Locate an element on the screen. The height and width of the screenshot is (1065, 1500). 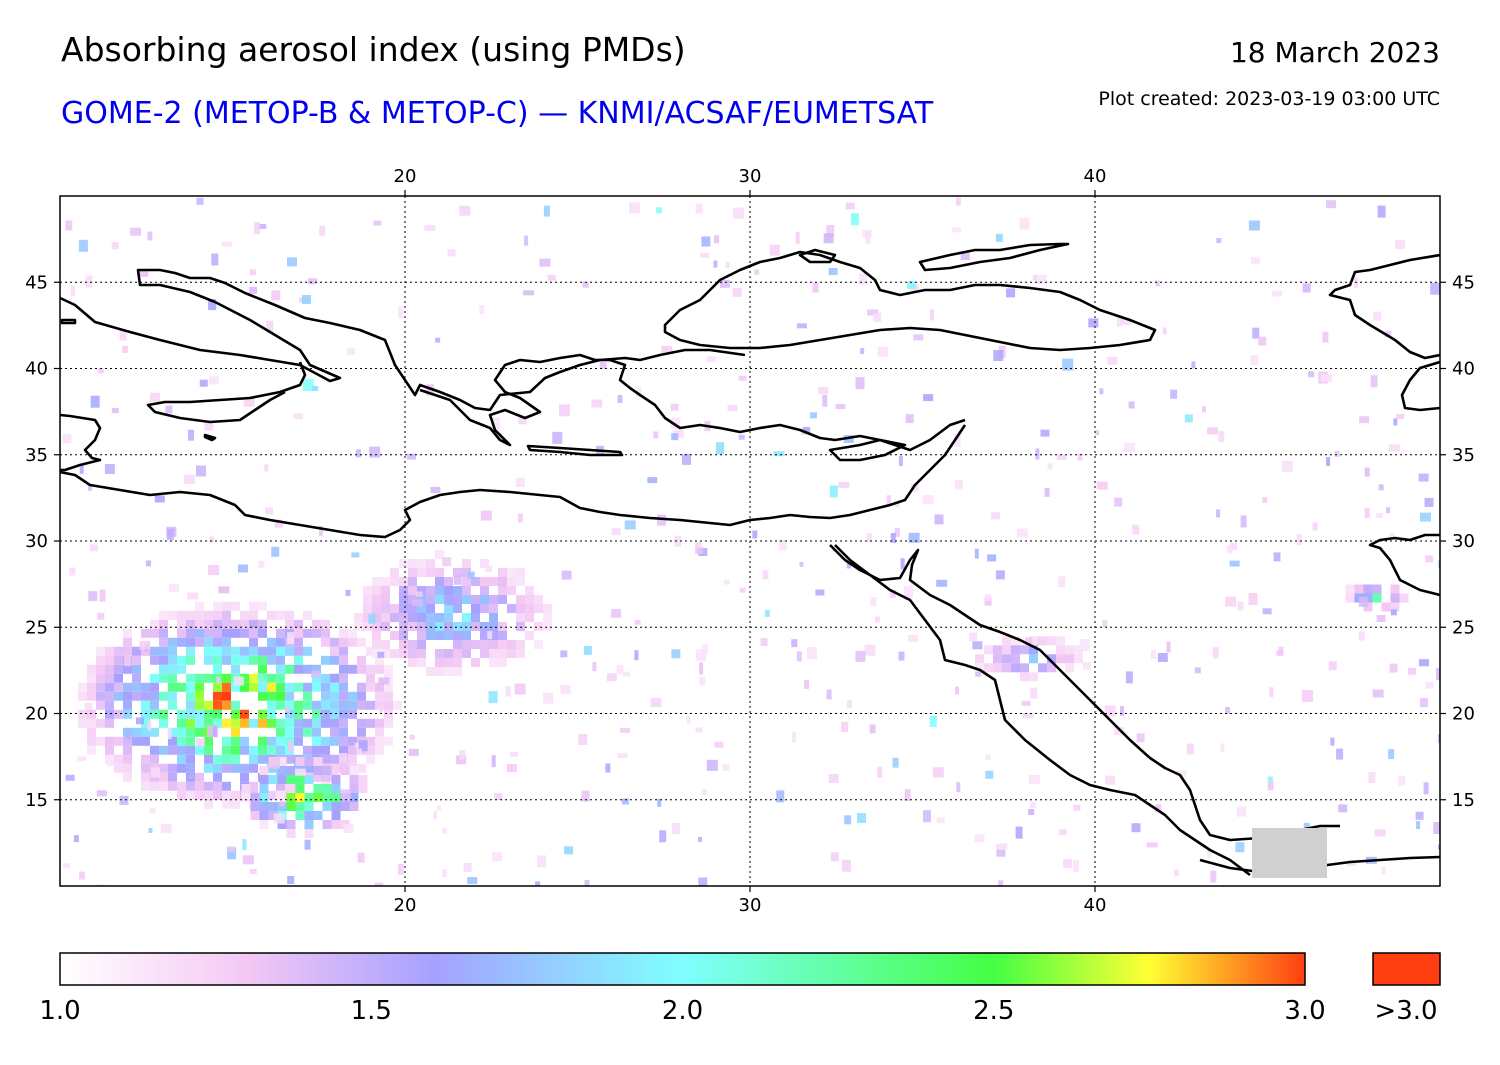
lat-tick-label-left: 30 is located at coordinates (36, 541).